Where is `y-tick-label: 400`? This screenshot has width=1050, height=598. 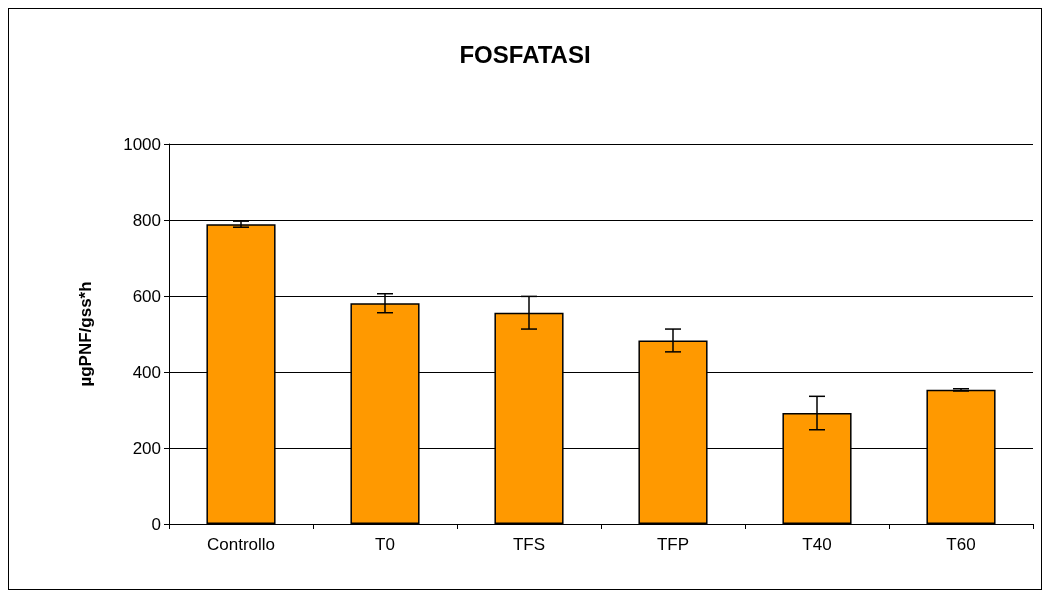
y-tick-label: 400 is located at coordinates (146, 372).